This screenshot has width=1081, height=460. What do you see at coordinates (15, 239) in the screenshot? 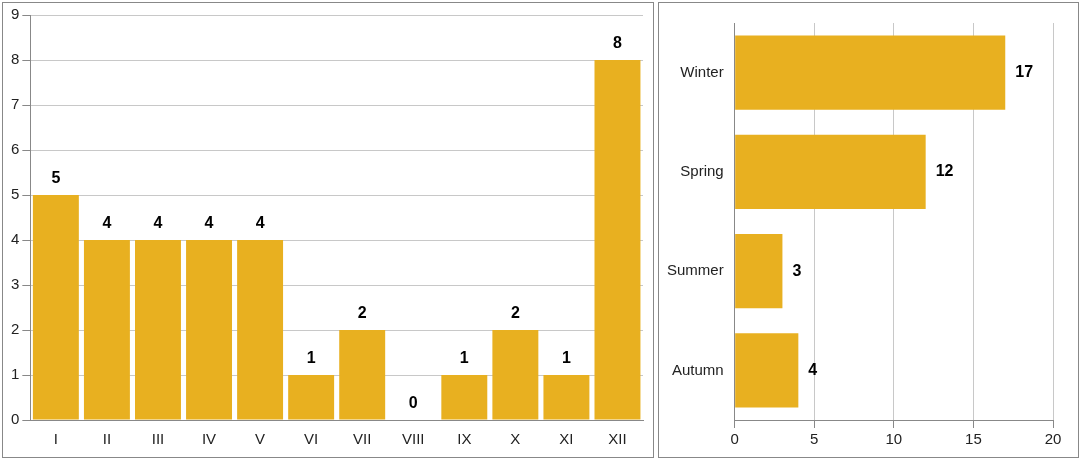
I see `y-tick-label: 4` at bounding box center [15, 239].